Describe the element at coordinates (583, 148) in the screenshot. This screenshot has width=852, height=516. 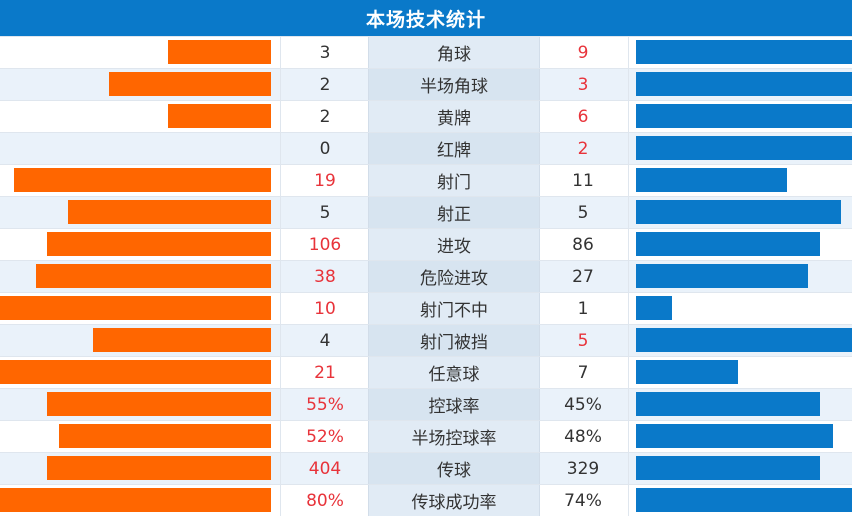
I see `away-value: 2` at that location.